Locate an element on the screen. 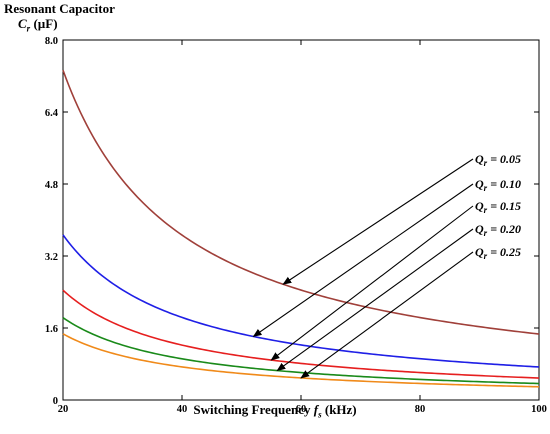 This screenshot has width=550, height=434. x-tick-label: 100 is located at coordinates (539, 409).